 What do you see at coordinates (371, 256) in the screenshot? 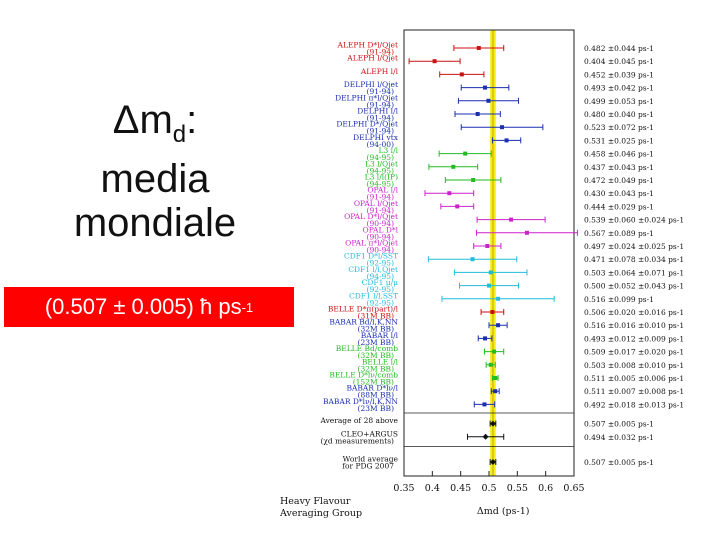
I see `measurement-label: CDF1 D*l/SST` at bounding box center [371, 256].